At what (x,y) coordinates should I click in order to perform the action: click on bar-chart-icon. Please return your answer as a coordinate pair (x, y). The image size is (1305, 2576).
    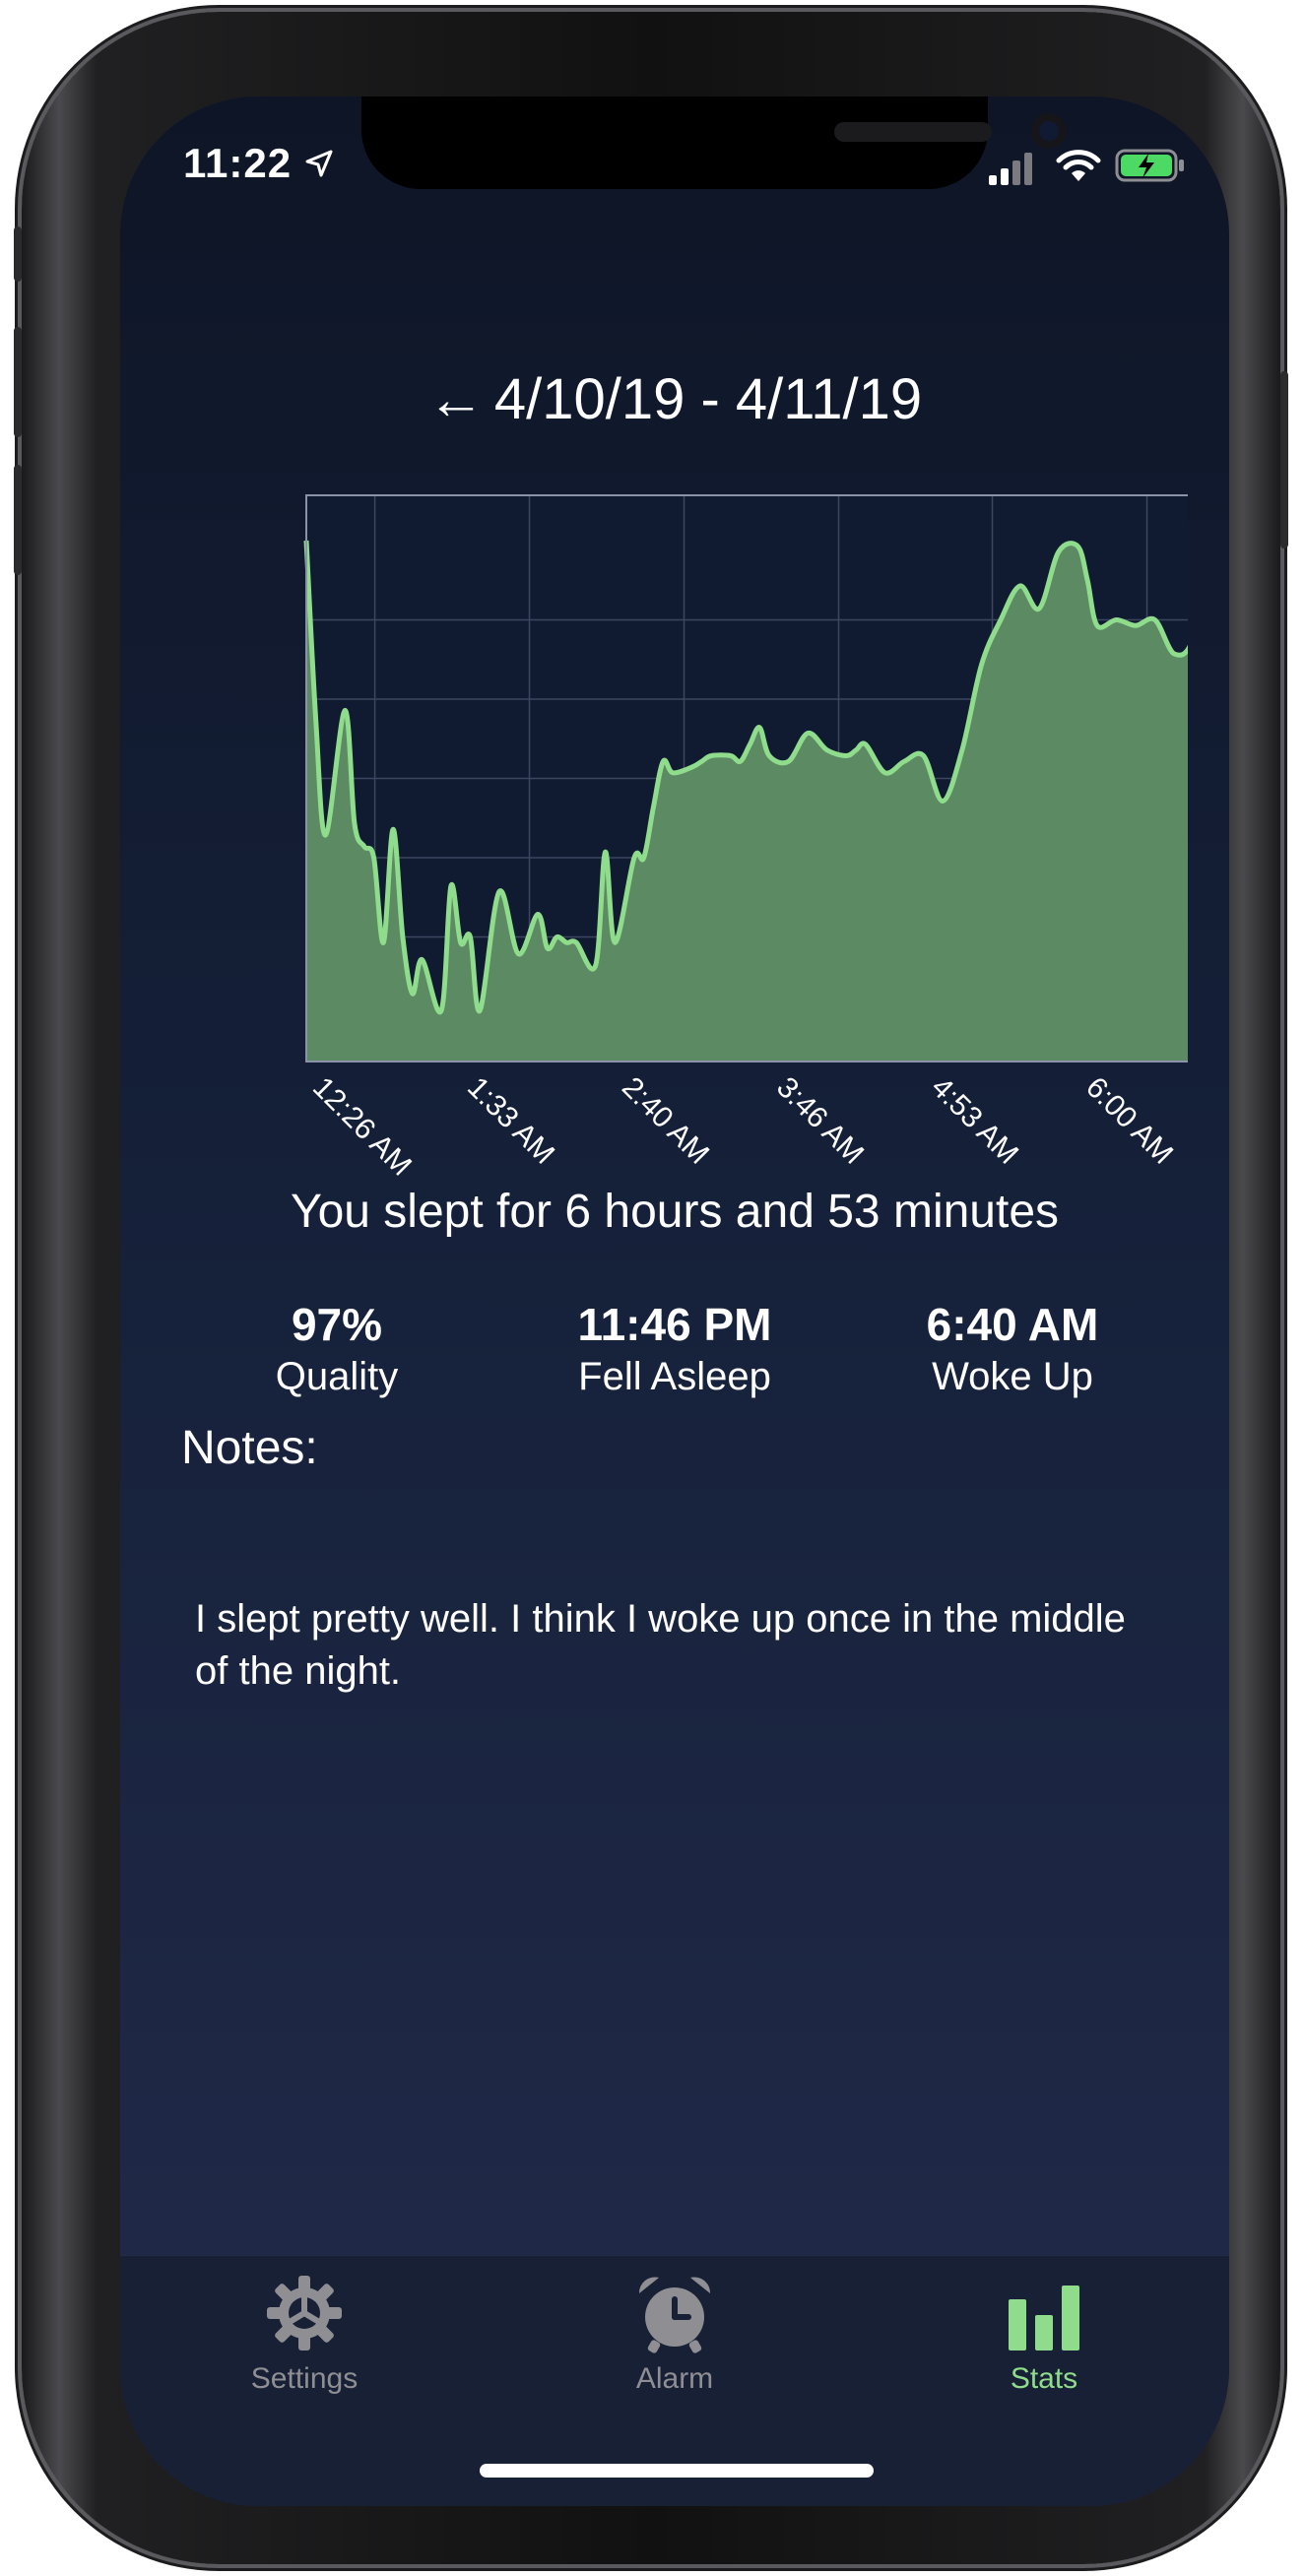
    Looking at the image, I should click on (1044, 2318).